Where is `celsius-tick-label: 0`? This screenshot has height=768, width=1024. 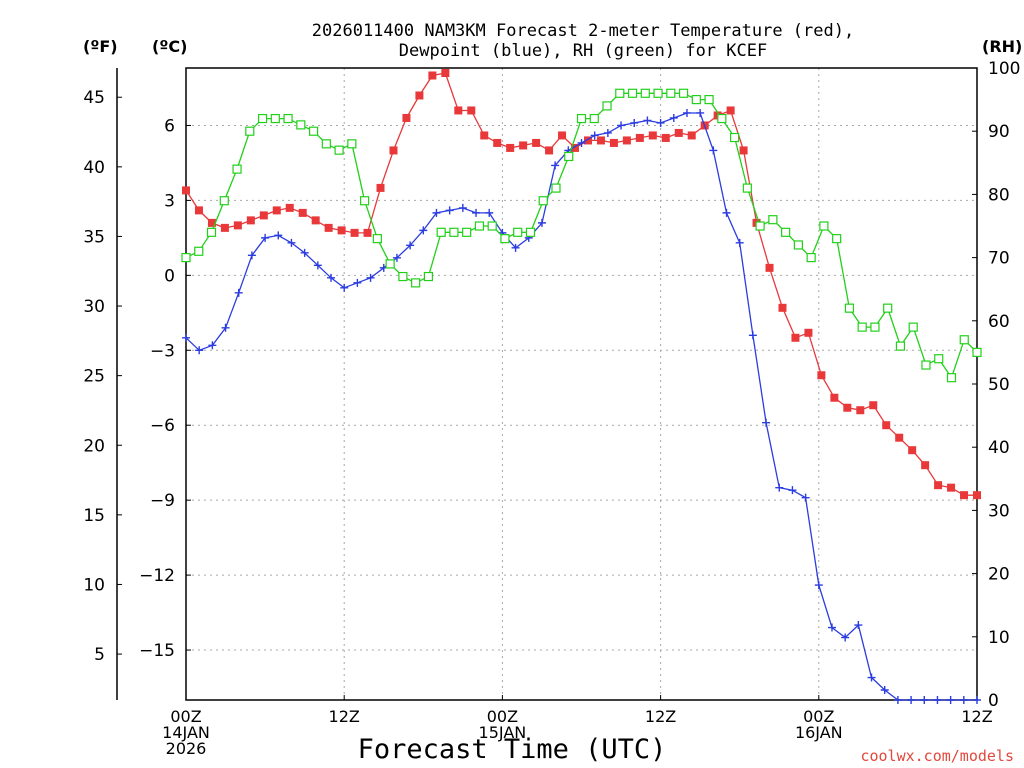
celsius-tick-label: 0 is located at coordinates (169, 276).